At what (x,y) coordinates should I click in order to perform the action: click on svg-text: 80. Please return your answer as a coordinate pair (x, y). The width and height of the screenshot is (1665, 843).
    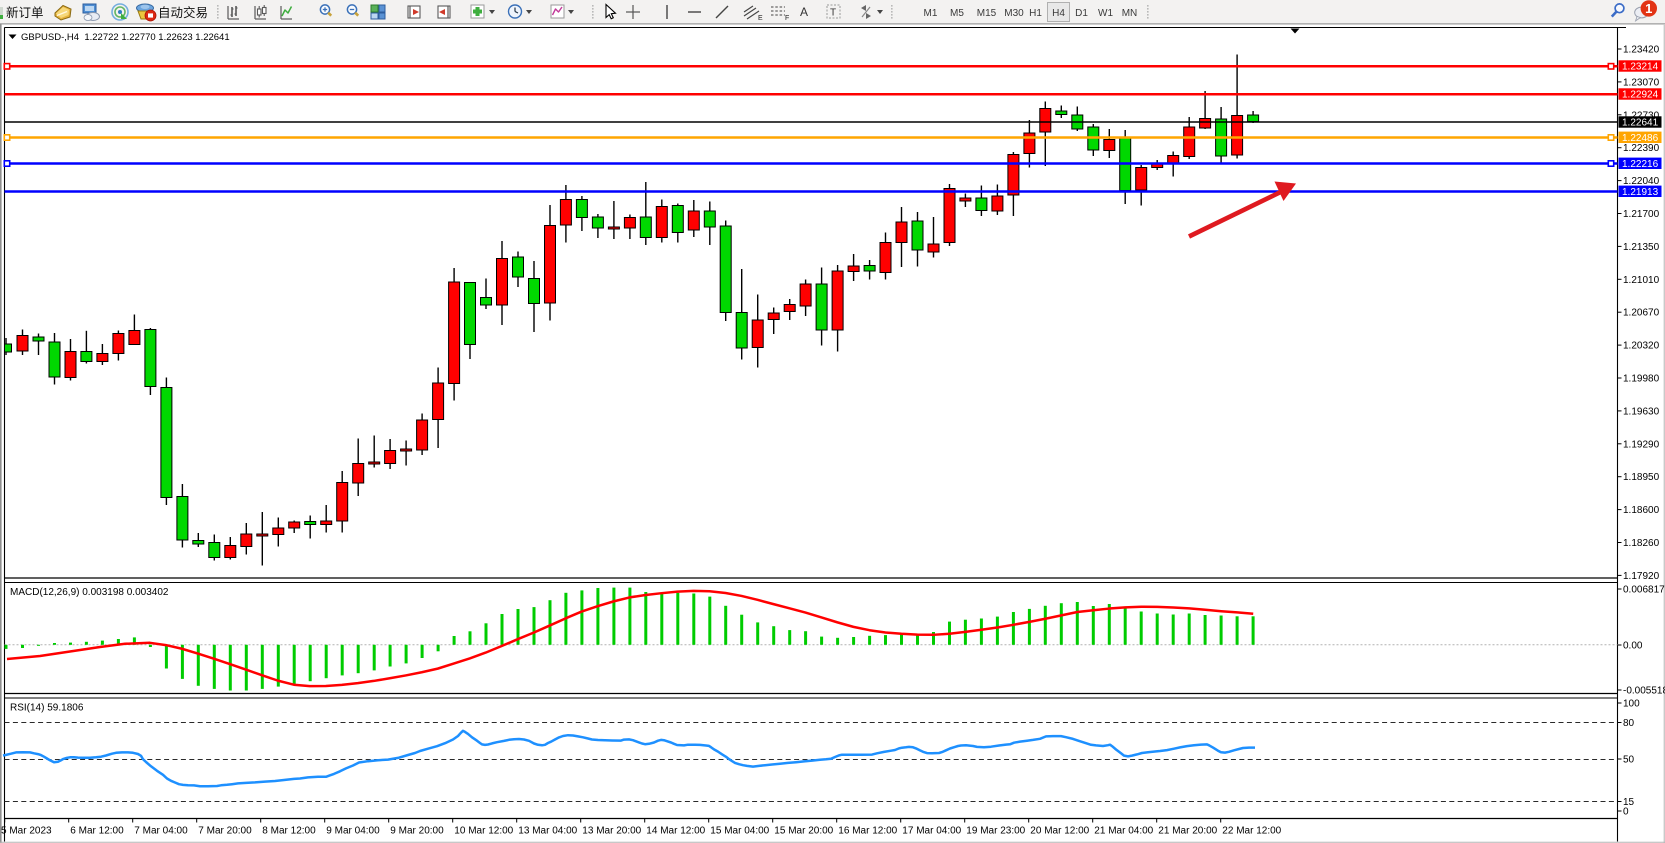
    Looking at the image, I should click on (1629, 723).